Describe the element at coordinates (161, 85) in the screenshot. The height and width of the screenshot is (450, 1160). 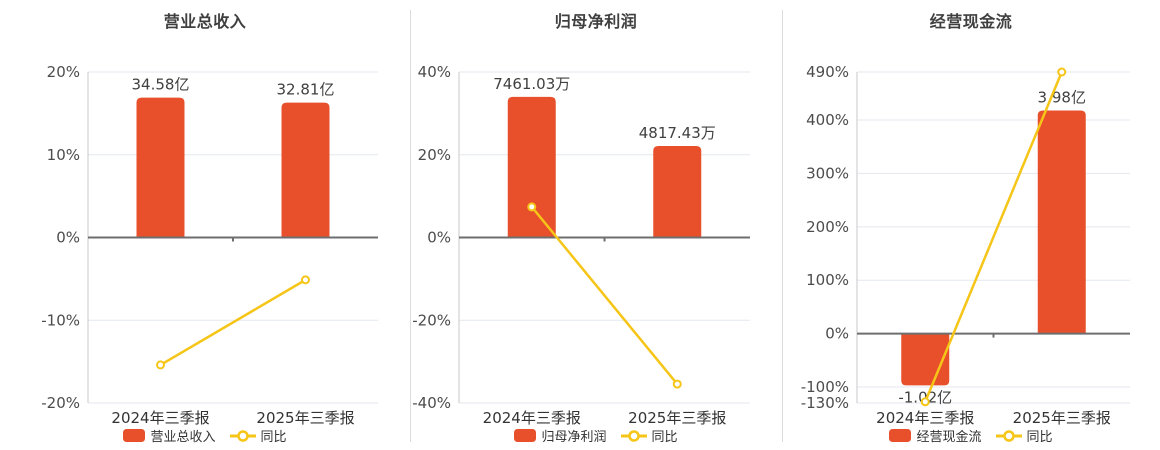
I see `bar-value-label: 34.58亿` at that location.